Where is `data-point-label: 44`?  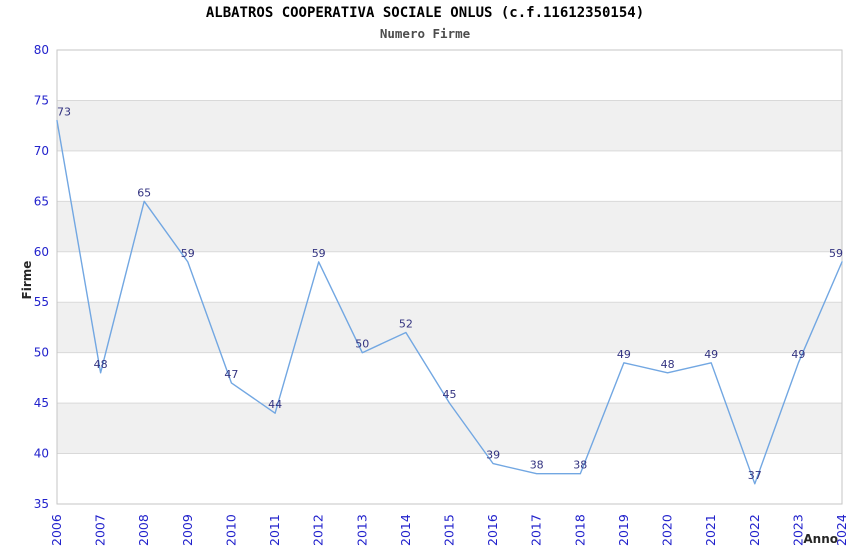 data-point-label: 44 is located at coordinates (275, 404).